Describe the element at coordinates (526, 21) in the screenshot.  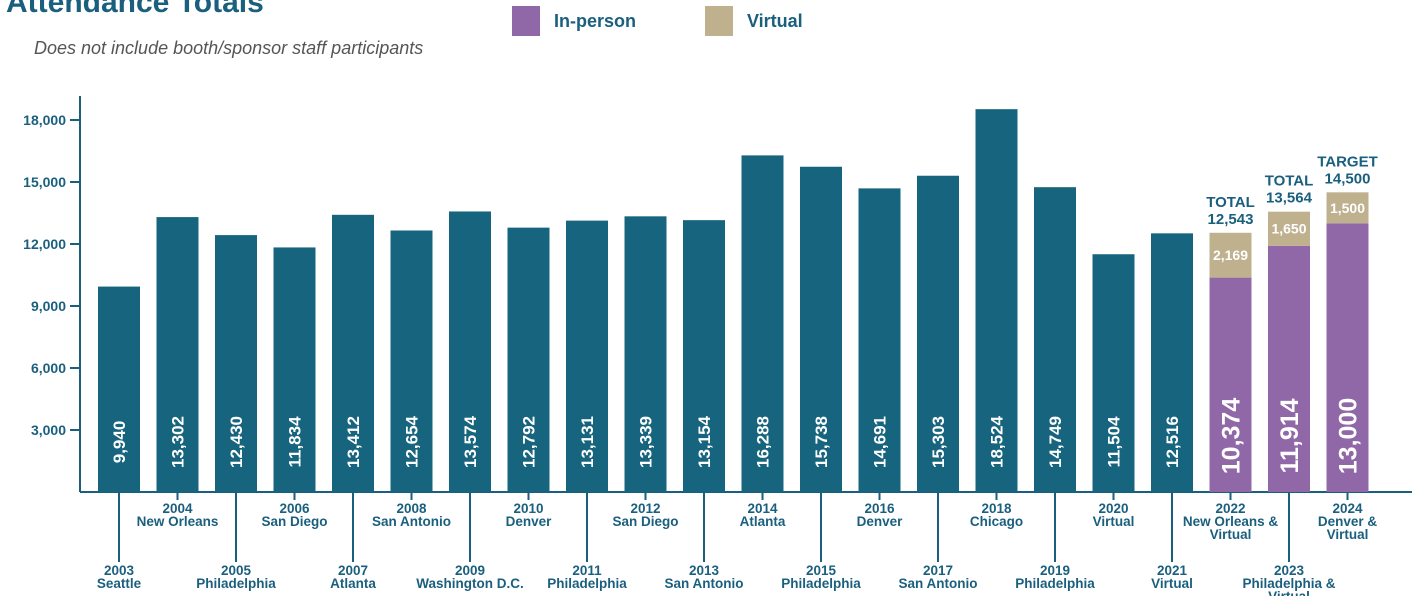
I see `legend-swatch-in-person` at that location.